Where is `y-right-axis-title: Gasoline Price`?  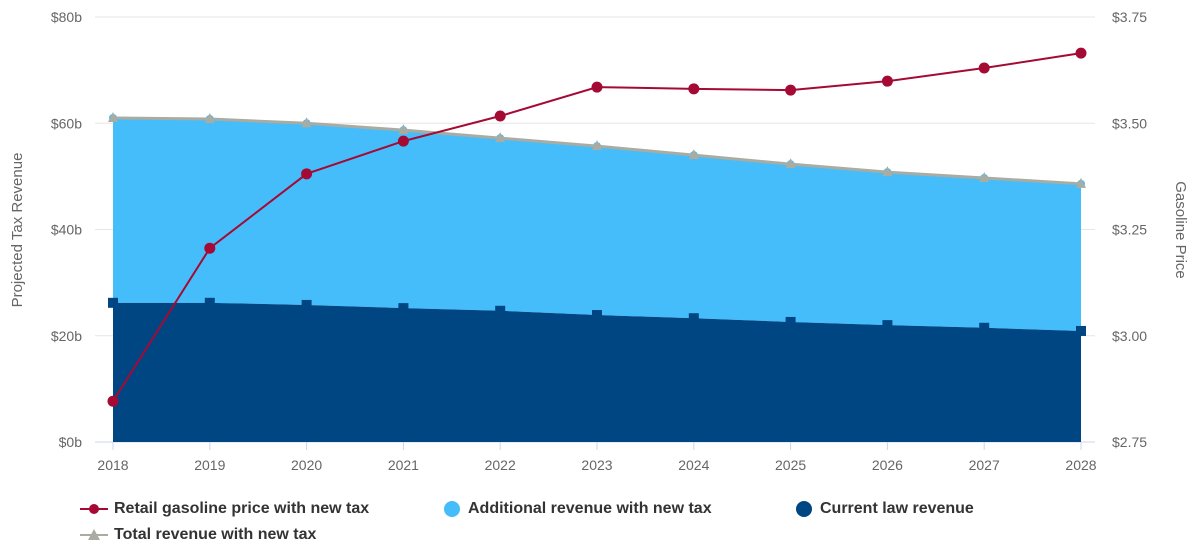
y-right-axis-title: Gasoline Price is located at coordinates (1180, 230).